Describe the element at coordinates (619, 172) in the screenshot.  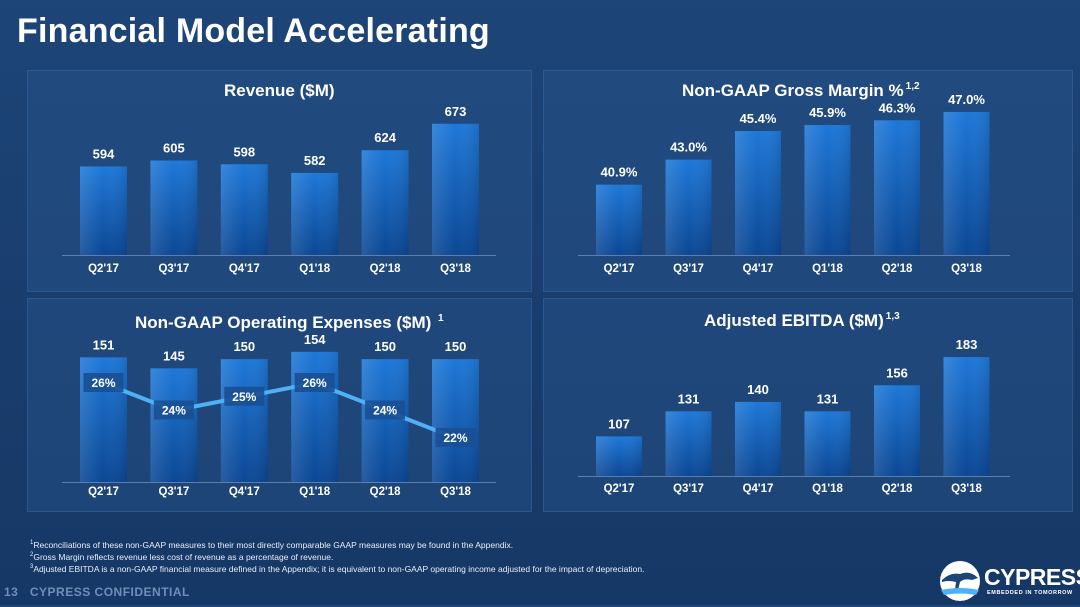
I see `data-label: 40.9%` at that location.